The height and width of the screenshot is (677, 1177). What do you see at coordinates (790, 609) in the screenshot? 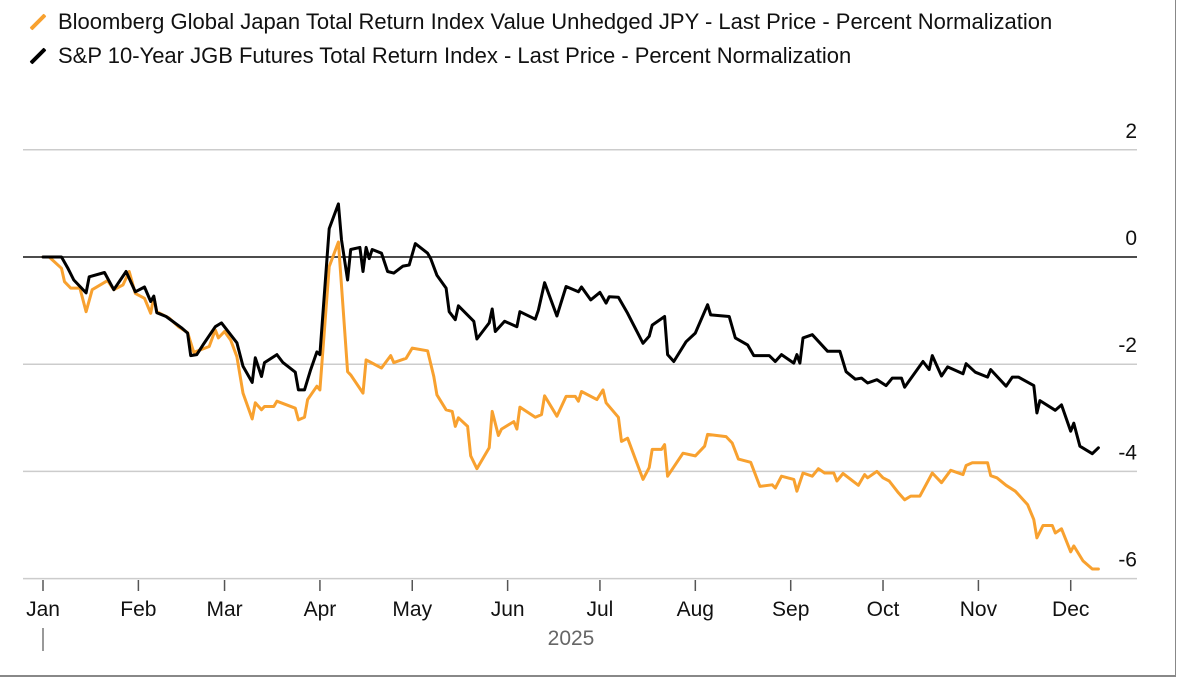
I see `x-tick-label: Sep` at bounding box center [790, 609].